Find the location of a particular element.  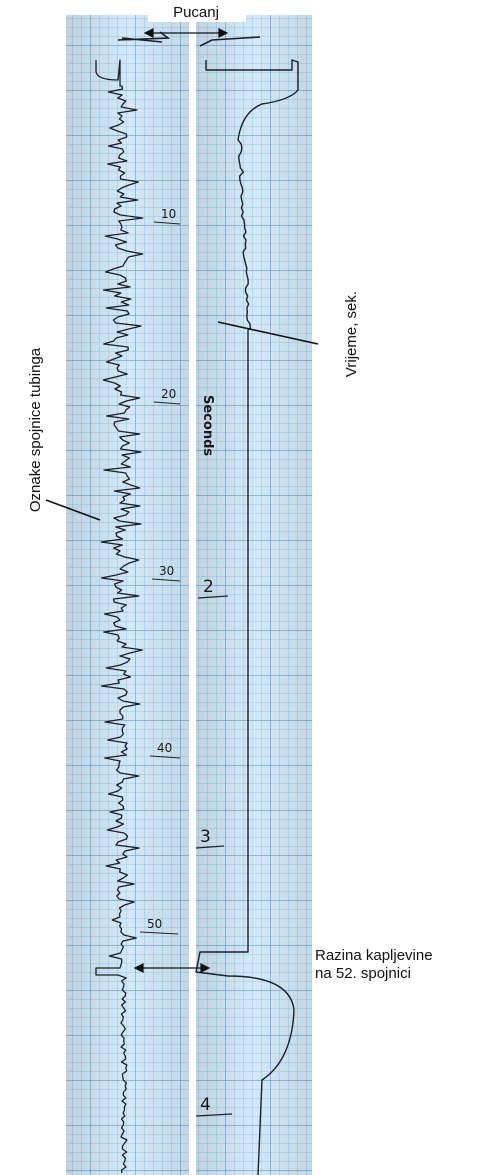

shot-label: Pucanj is located at coordinates (196, 12).